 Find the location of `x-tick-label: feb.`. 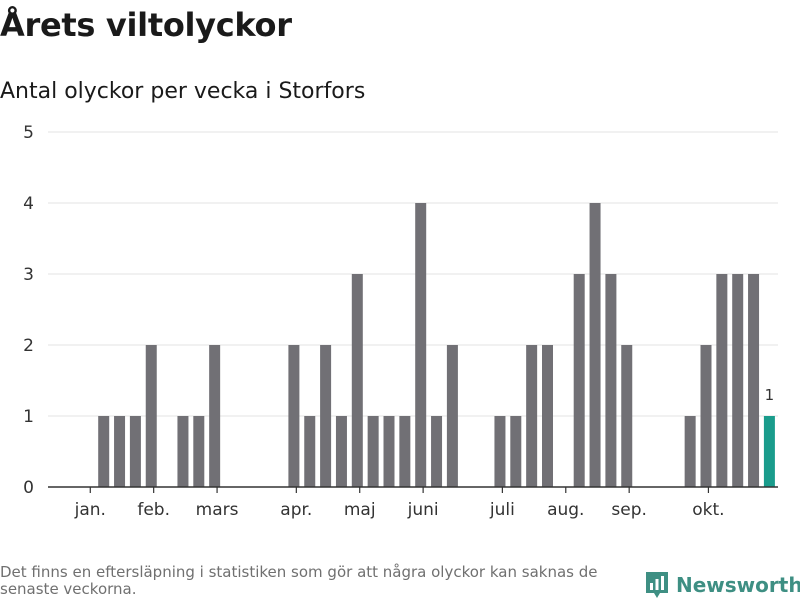

x-tick-label: feb. is located at coordinates (153, 510).